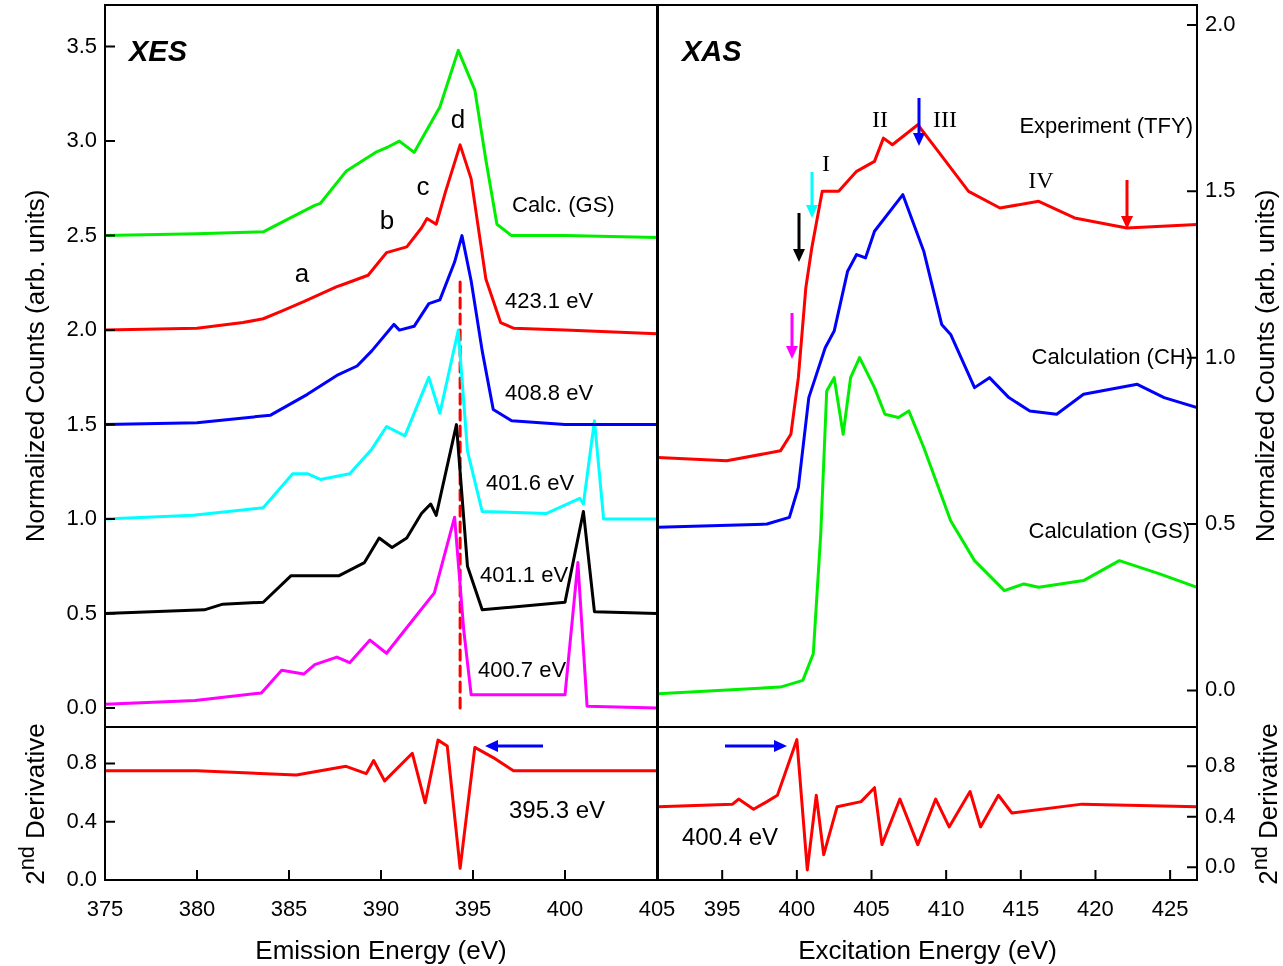 This screenshot has height=966, width=1283. I want to click on y-tick-label: 2.5, so click(81, 234).